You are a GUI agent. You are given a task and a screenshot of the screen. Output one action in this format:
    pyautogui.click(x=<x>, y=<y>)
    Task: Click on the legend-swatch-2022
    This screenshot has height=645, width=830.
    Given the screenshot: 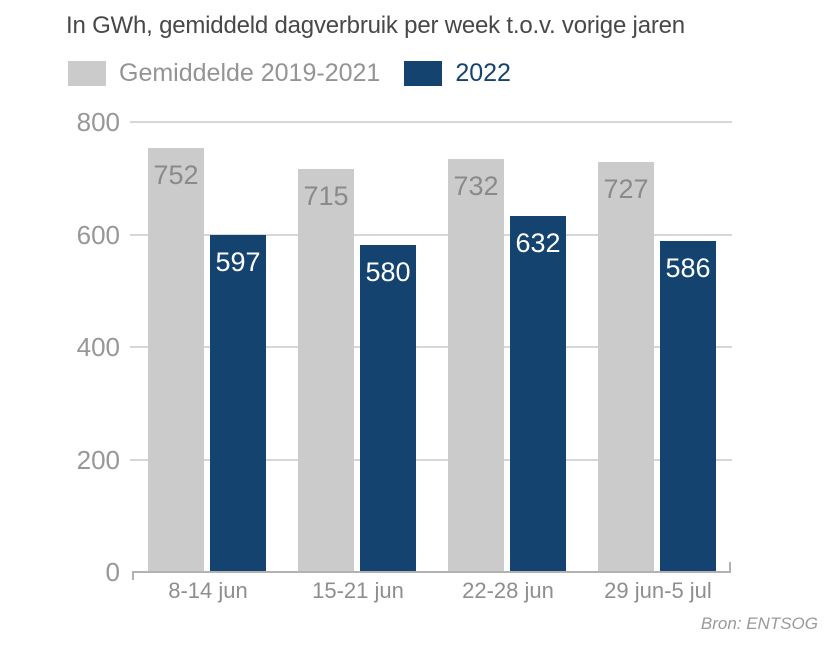 What is the action you would take?
    pyautogui.click(x=423, y=73)
    